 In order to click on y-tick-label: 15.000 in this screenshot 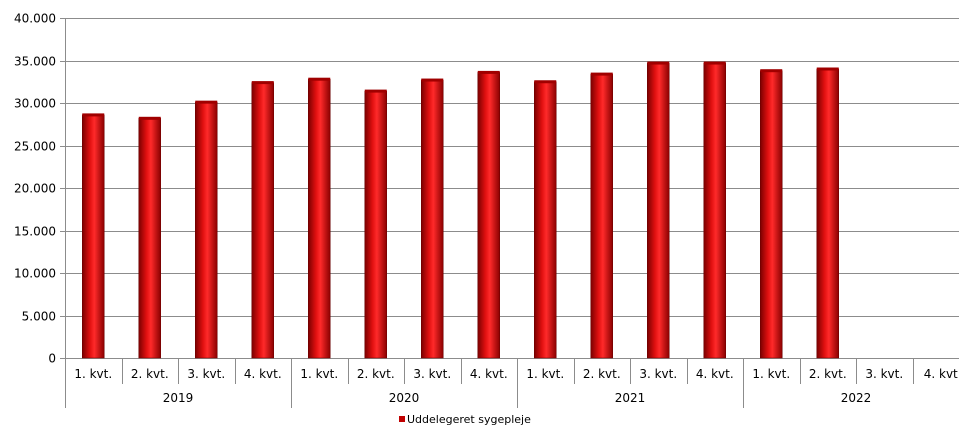, I will do `click(35, 232)`.